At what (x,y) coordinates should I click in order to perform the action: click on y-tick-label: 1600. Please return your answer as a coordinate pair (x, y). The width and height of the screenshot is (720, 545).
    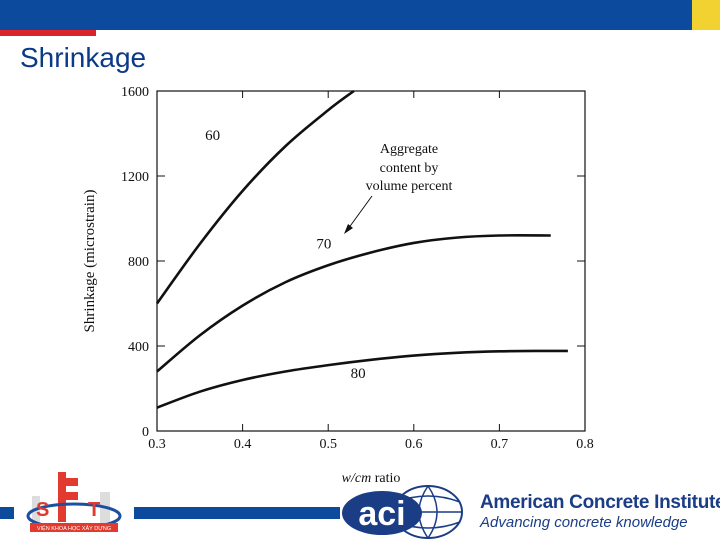
    Looking at the image, I should click on (135, 92).